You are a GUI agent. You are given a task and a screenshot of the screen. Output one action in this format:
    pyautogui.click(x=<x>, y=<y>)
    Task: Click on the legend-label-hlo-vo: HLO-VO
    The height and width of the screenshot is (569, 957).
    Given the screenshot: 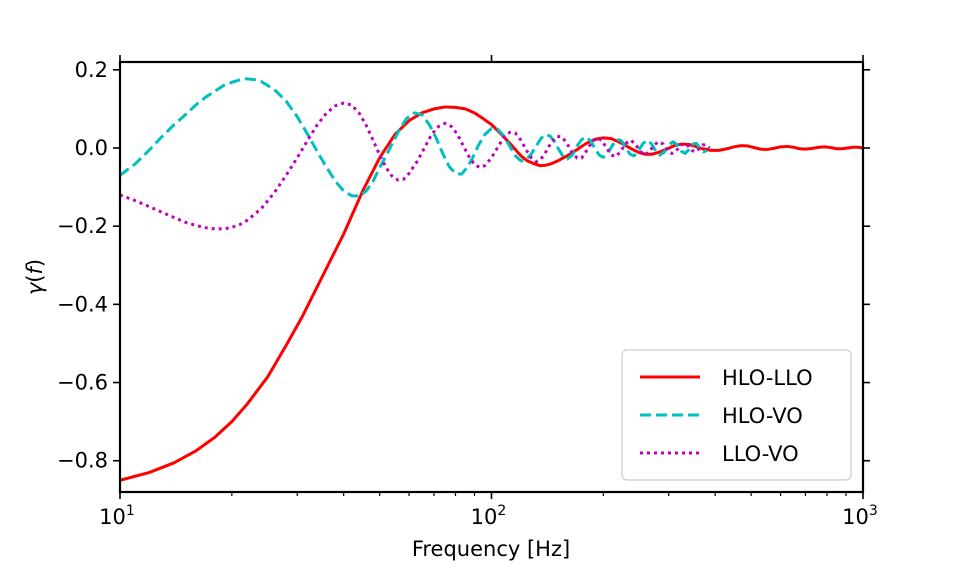 What is the action you would take?
    pyautogui.click(x=762, y=416)
    